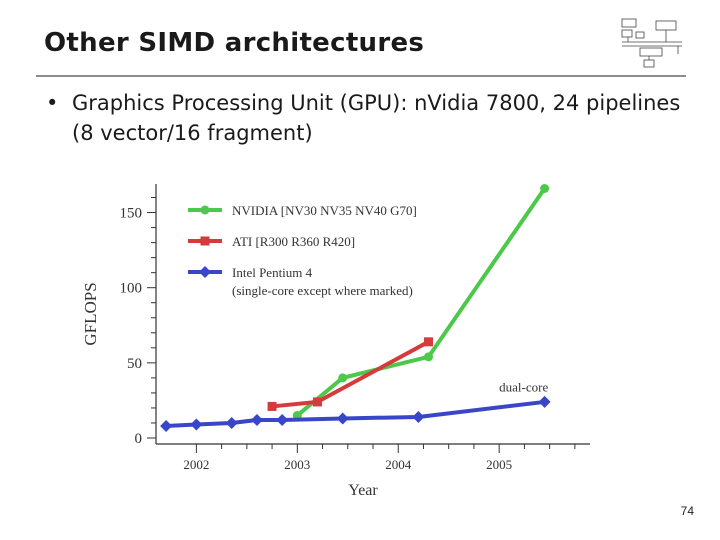  I want to click on legend-label: NVIDIA [NV30 NV35 NV40 G70], so click(324, 210).